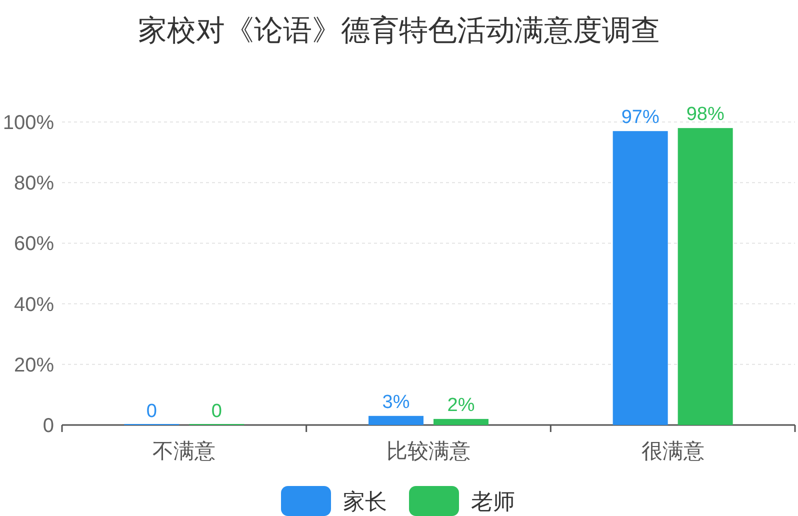 This screenshot has height=516, width=798. I want to click on data-label: 97%, so click(640, 117).